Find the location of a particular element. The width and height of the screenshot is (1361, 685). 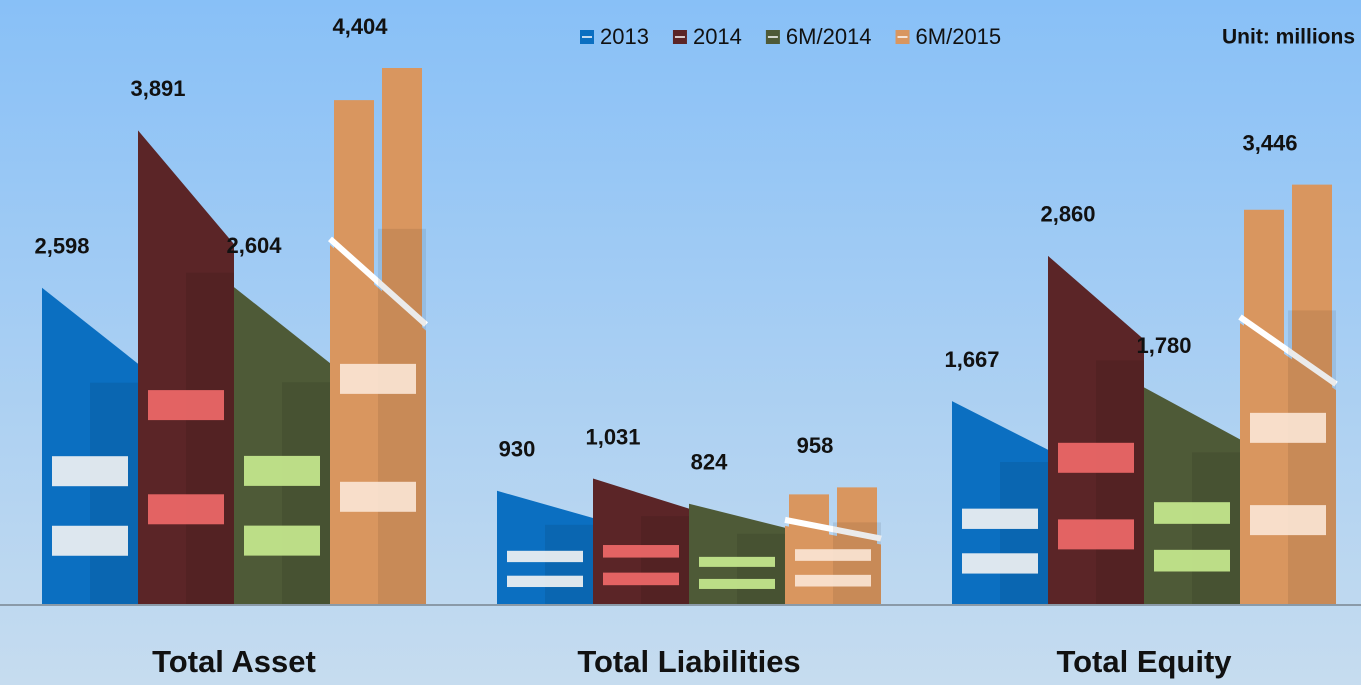

legend-label: 2013 is located at coordinates (624, 36).